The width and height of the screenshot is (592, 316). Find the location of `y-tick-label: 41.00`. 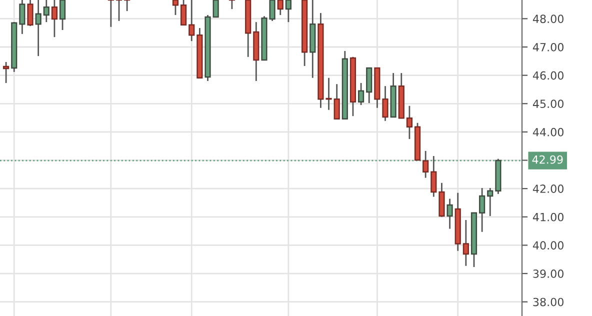

y-tick-label: 41.00 is located at coordinates (548, 217).